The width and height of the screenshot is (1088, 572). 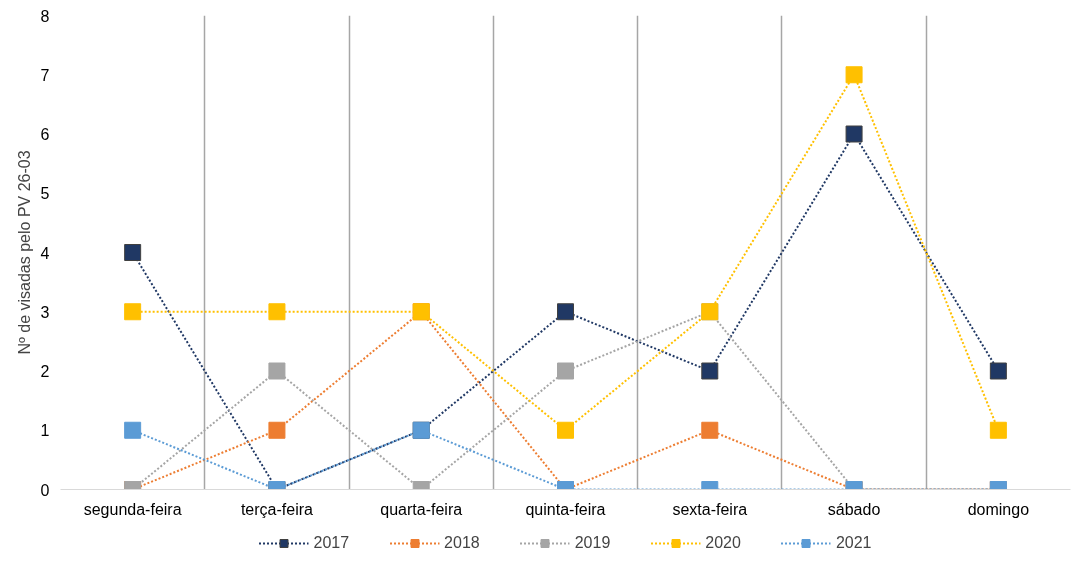 I want to click on legend-label: 2017, so click(x=331, y=542).